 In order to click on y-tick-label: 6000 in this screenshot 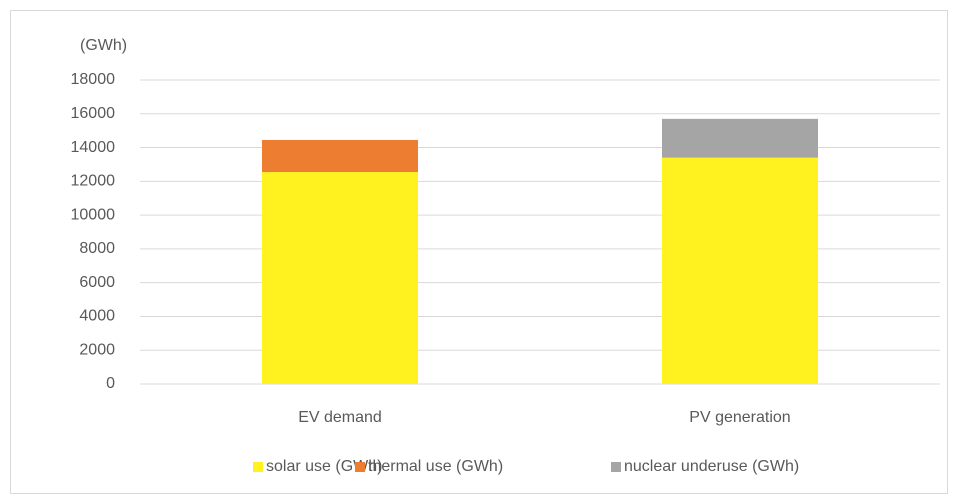, I will do `click(97, 282)`.